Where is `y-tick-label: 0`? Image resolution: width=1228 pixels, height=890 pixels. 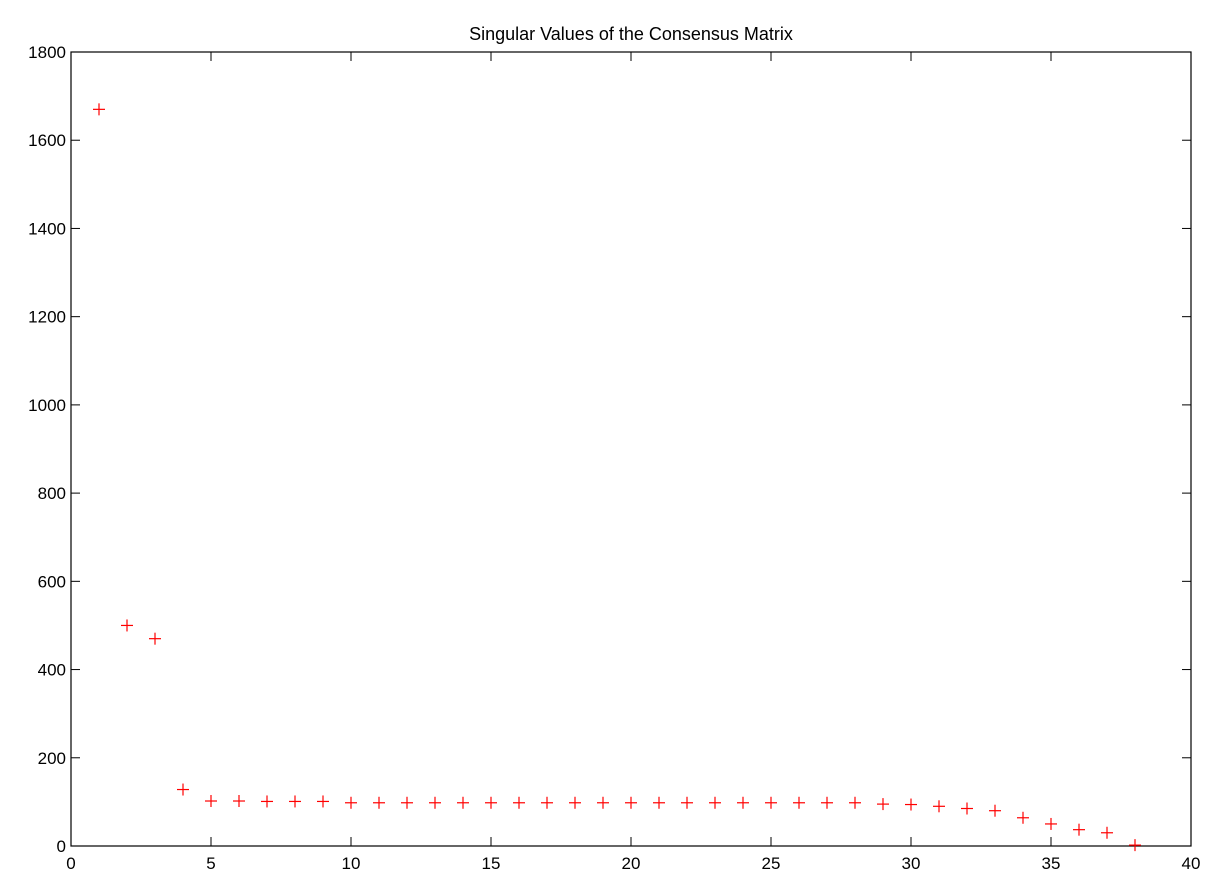 y-tick-label: 0 is located at coordinates (61, 846).